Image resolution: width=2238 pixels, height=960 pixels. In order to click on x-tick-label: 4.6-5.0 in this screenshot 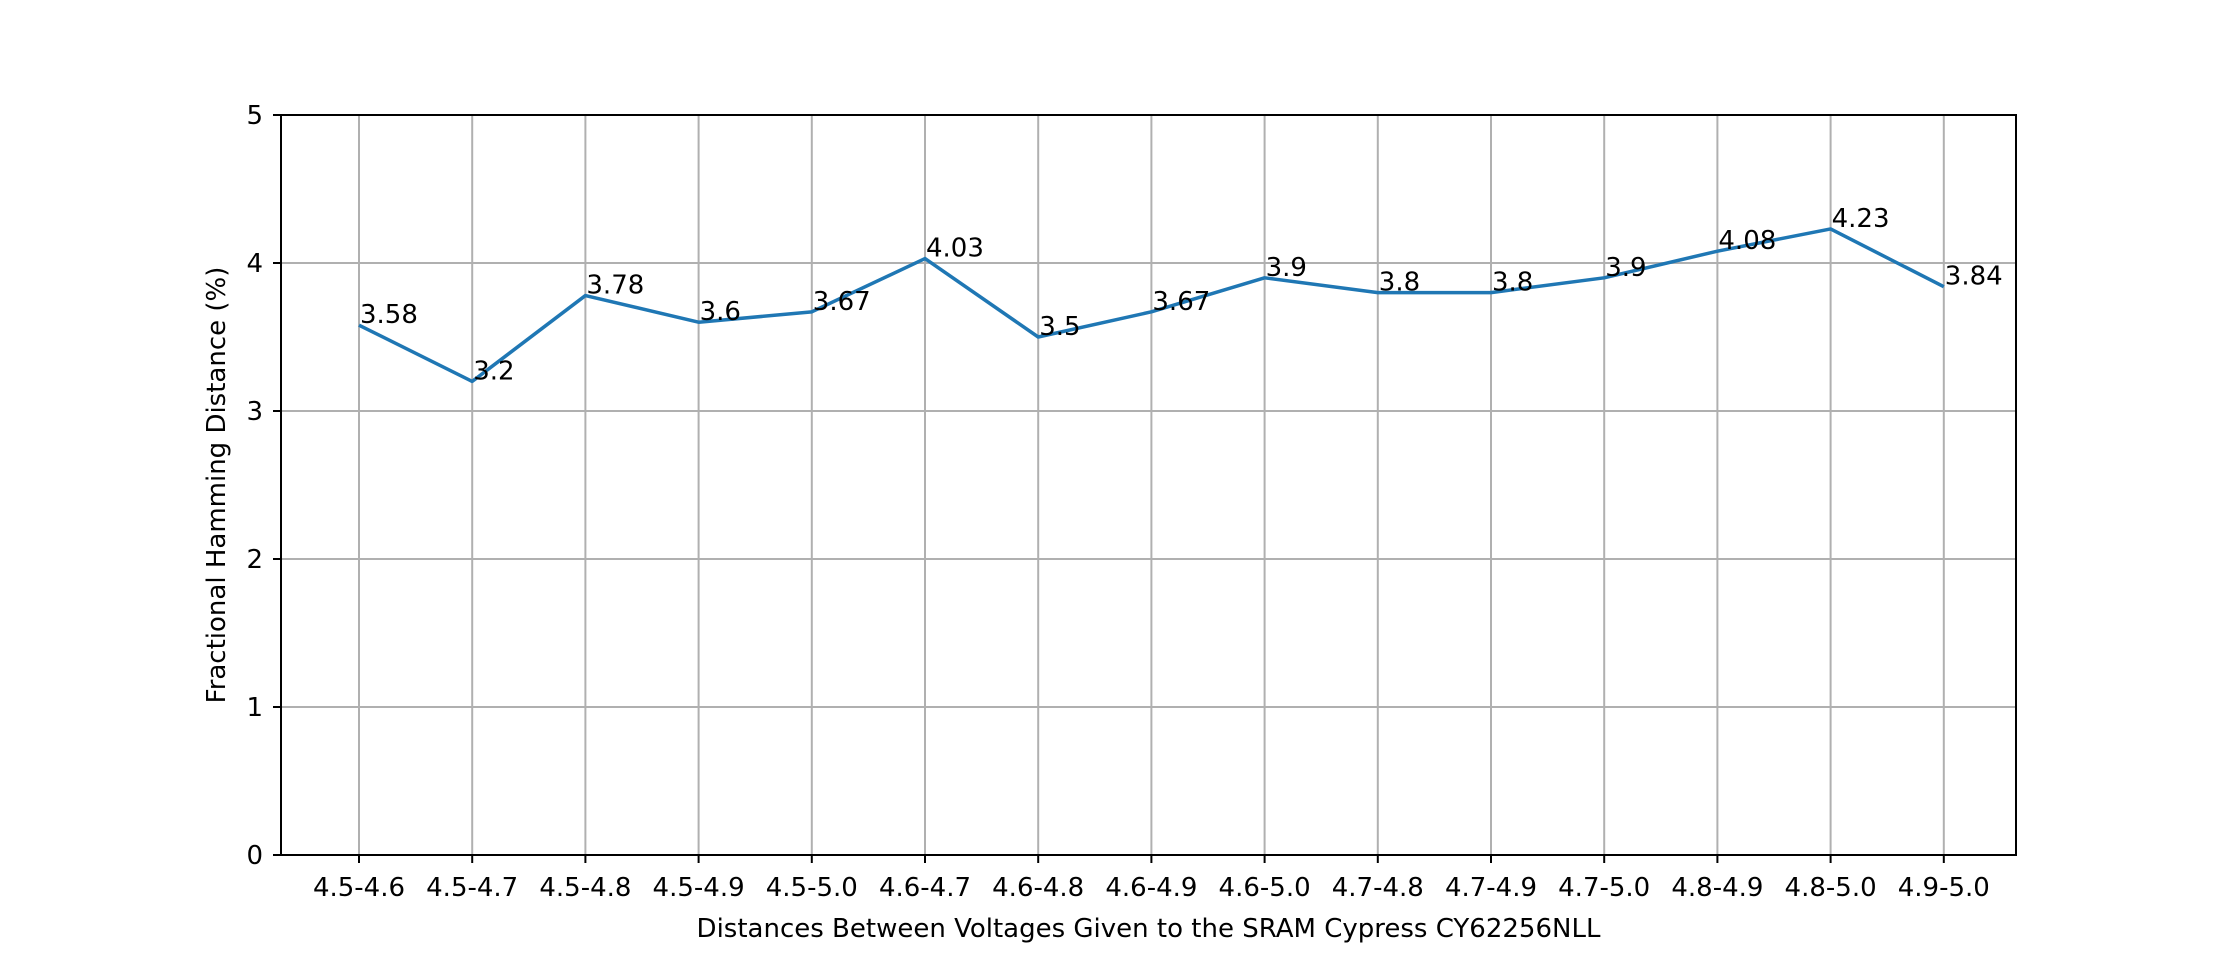, I will do `click(1265, 888)`.